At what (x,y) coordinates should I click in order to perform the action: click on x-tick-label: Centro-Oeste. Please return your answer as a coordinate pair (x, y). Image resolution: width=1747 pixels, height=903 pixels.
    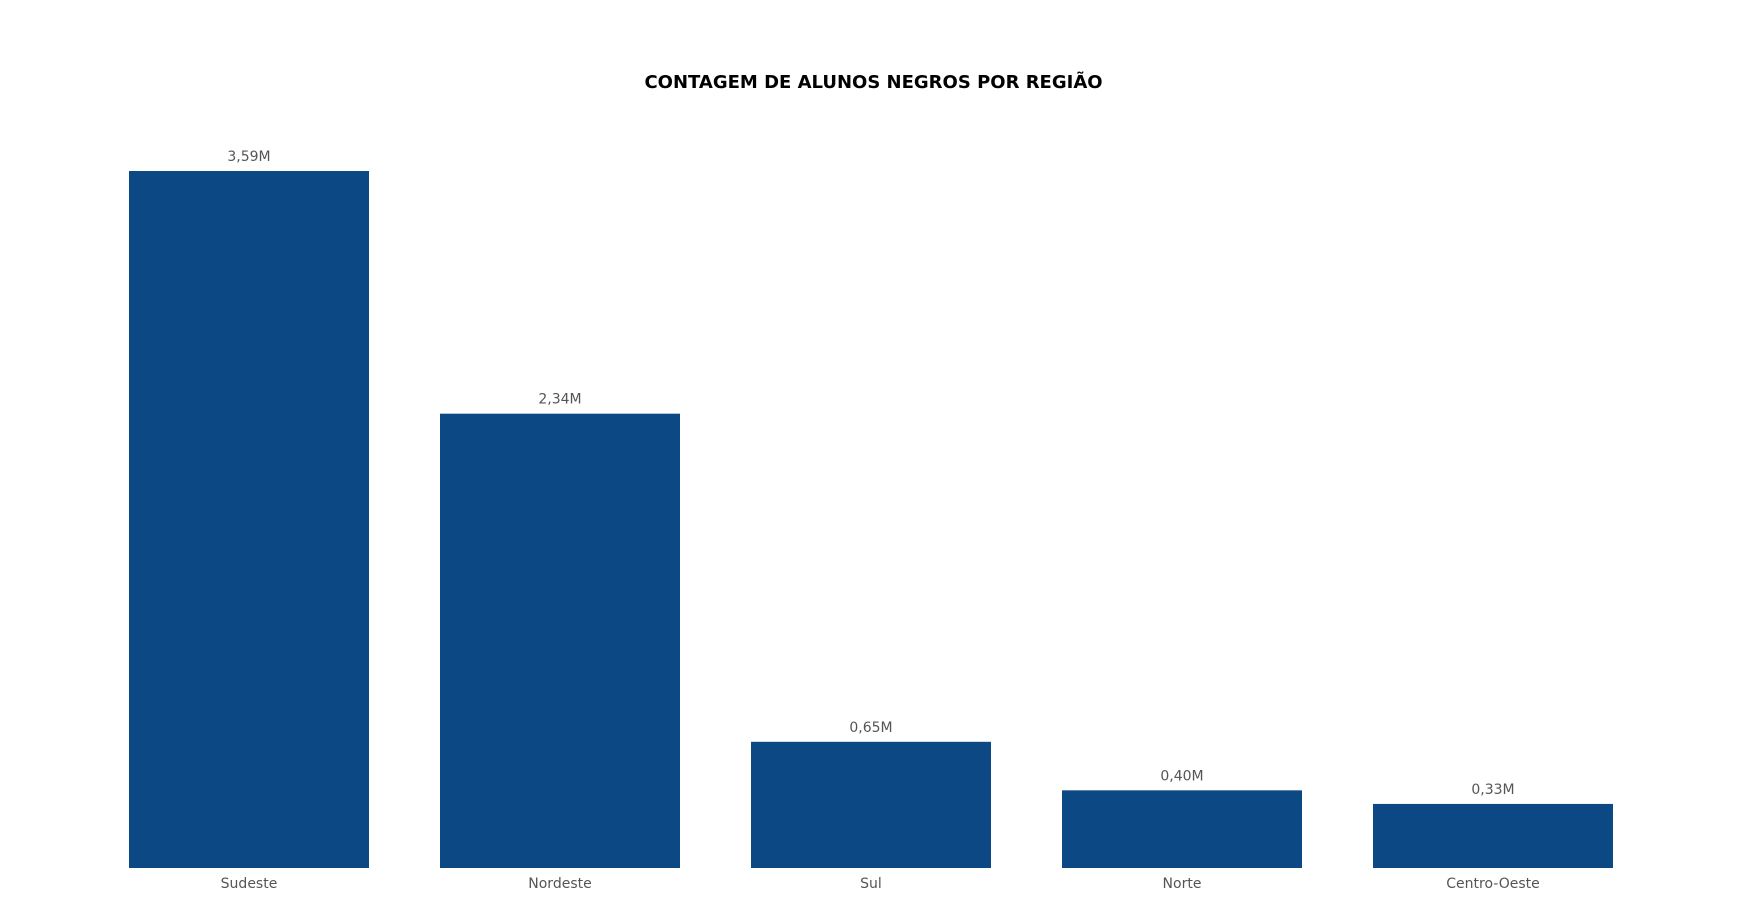
    Looking at the image, I should click on (1493, 884).